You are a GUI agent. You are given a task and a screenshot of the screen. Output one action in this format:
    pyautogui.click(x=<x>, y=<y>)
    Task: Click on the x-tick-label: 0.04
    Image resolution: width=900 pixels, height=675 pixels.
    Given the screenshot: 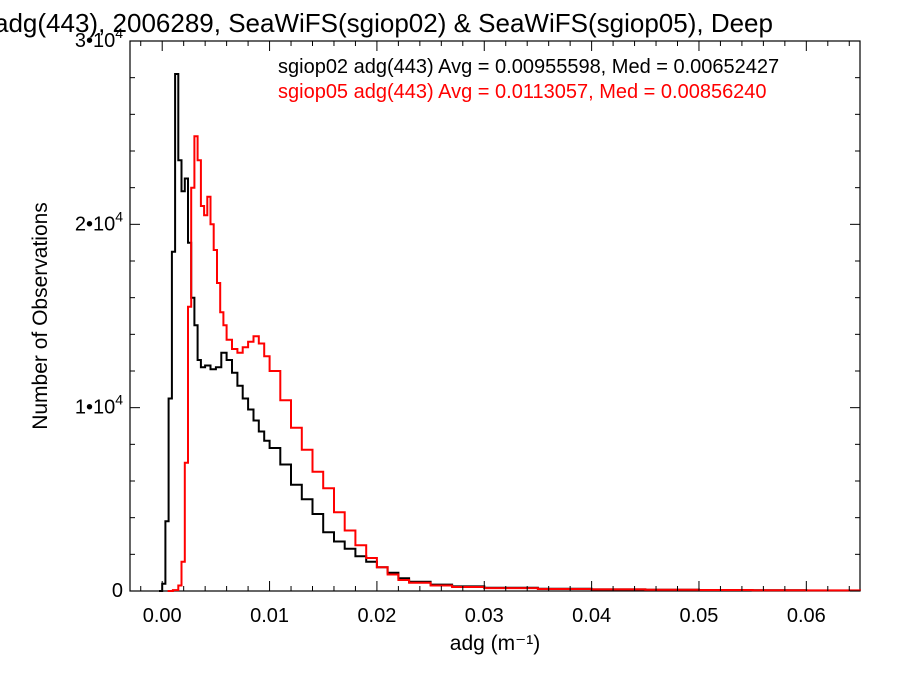 What is the action you would take?
    pyautogui.click(x=591, y=616)
    